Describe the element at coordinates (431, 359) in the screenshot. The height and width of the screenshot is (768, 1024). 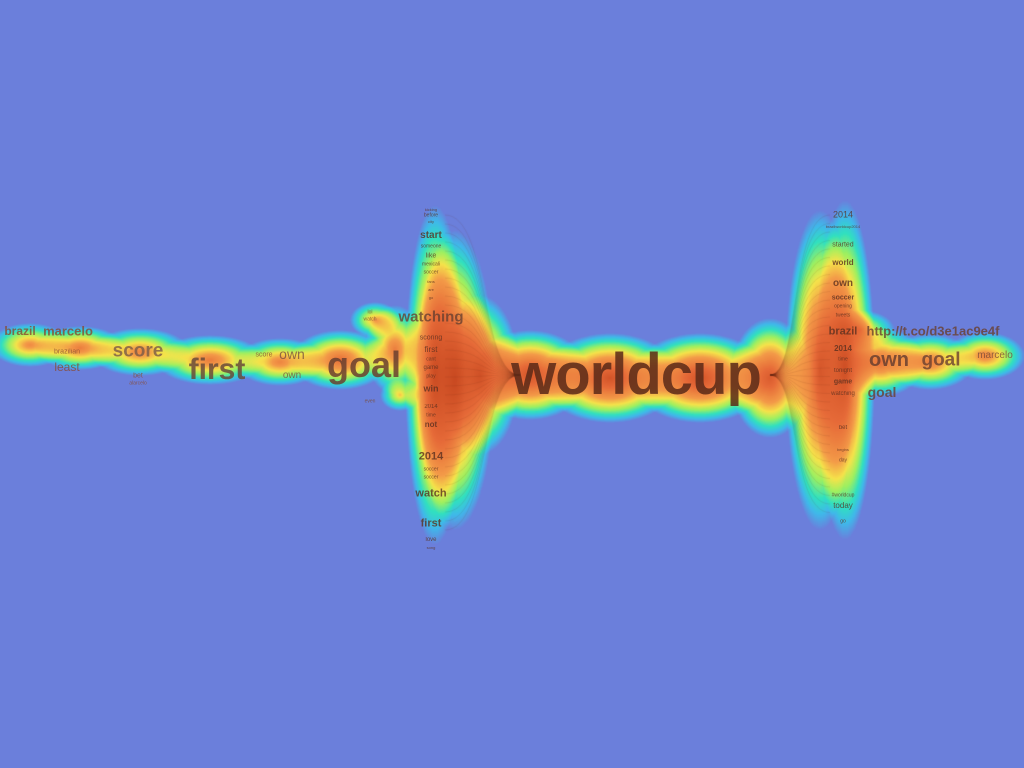
I see `tree-word: cant` at that location.